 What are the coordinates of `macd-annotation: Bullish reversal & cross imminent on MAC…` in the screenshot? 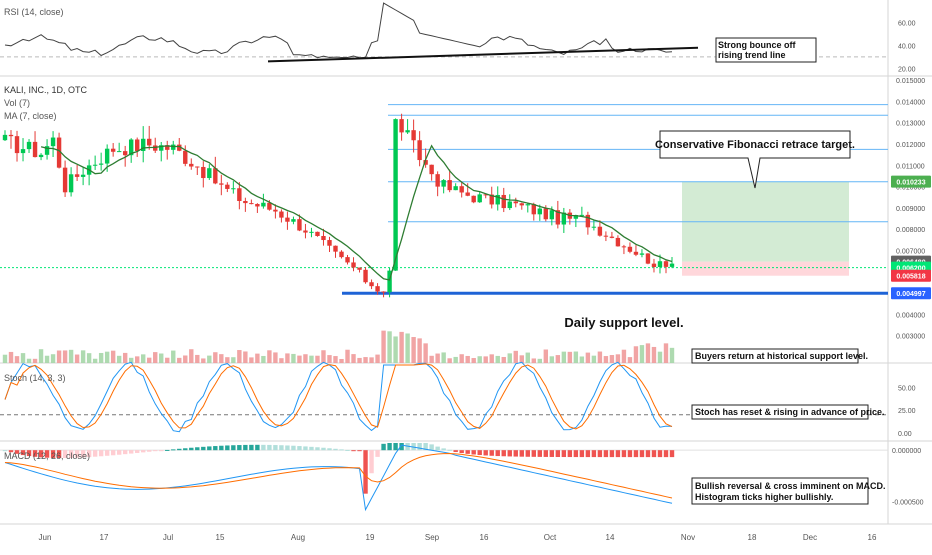 It's located at (788, 491).